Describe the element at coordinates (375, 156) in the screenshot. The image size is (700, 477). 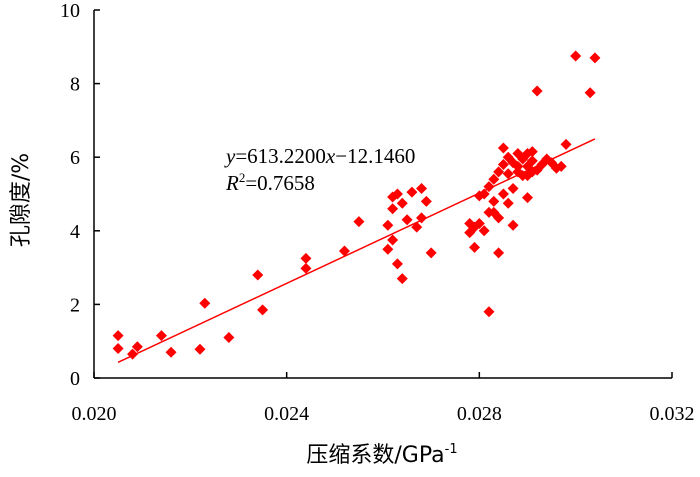
I see `equation-intercept: −12.1460` at that location.